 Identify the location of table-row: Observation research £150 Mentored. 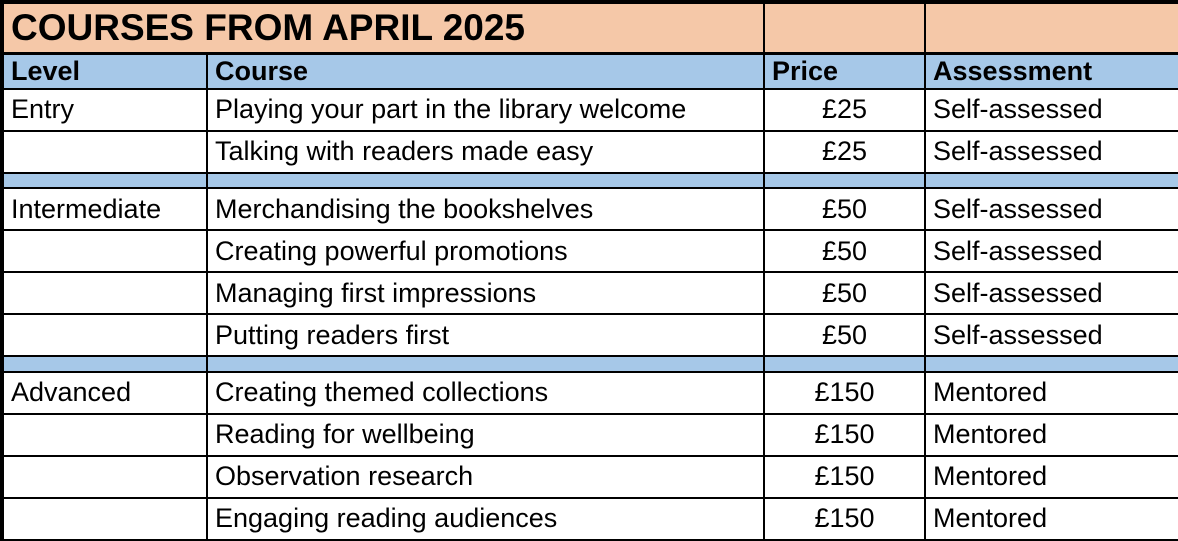
(589, 476).